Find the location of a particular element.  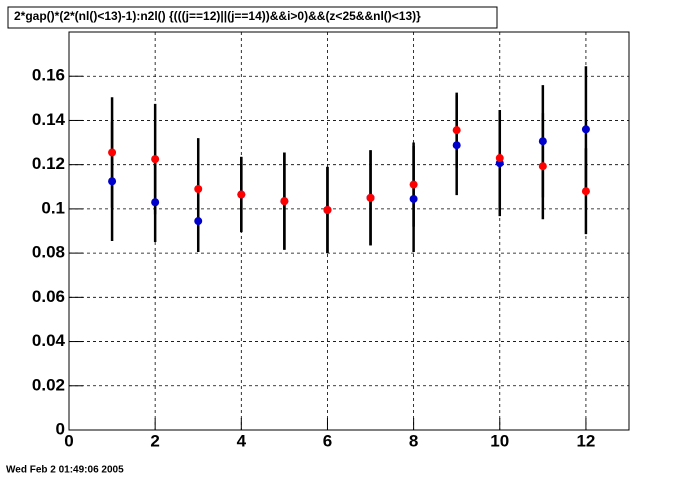

y-tick-label: 0.02 is located at coordinates (48, 384).